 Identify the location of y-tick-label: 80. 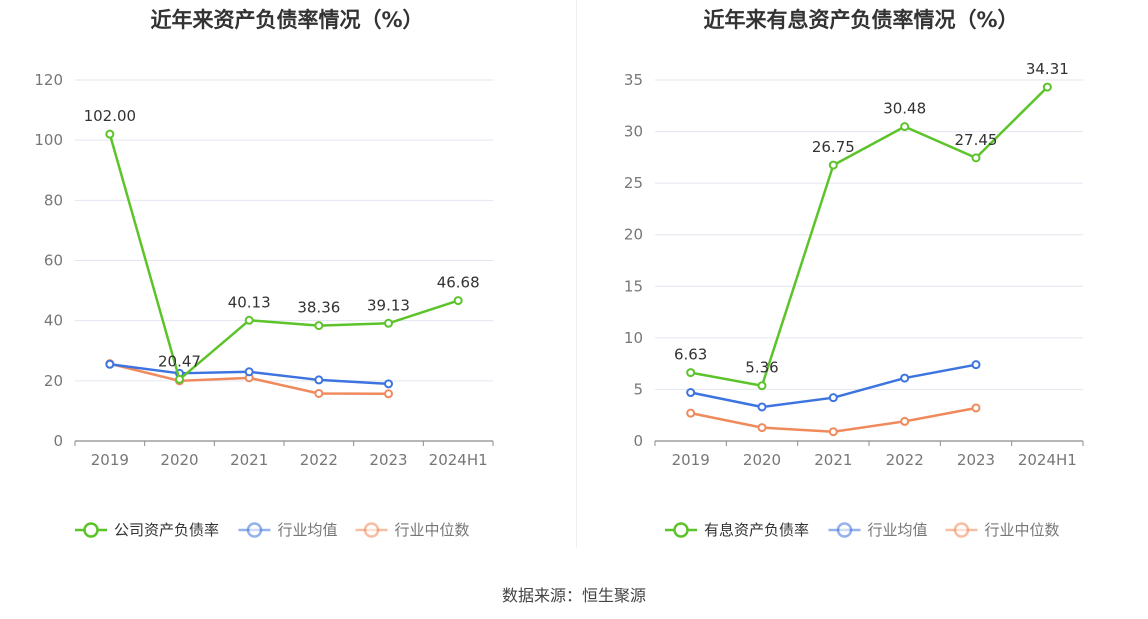
(53, 200).